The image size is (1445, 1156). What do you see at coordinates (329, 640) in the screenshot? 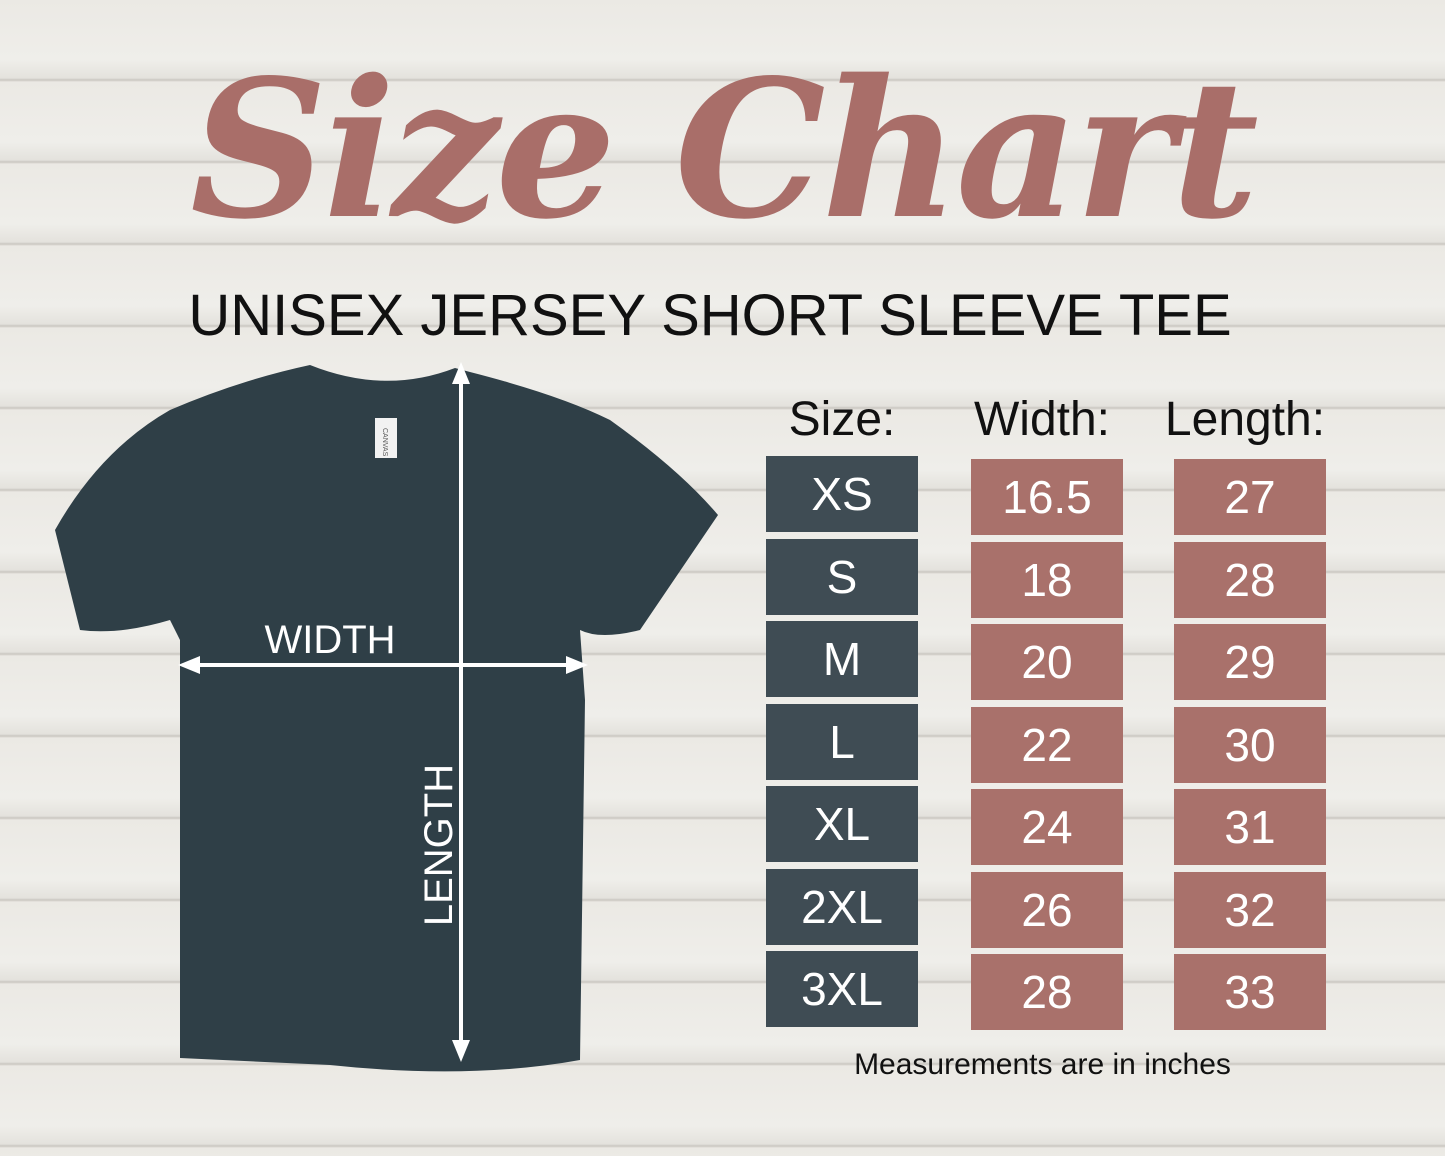
I see `width-label: WIDTH` at bounding box center [329, 640].